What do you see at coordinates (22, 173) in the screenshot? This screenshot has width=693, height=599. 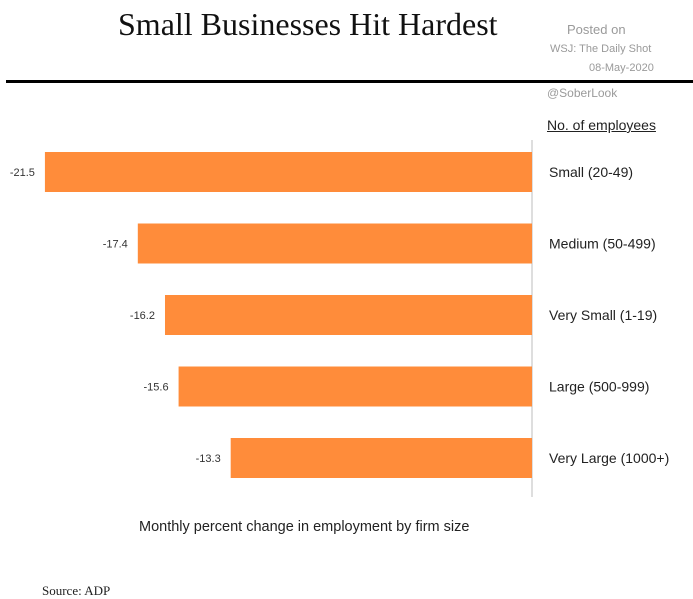 I see `bar-value-label: -21.5` at bounding box center [22, 173].